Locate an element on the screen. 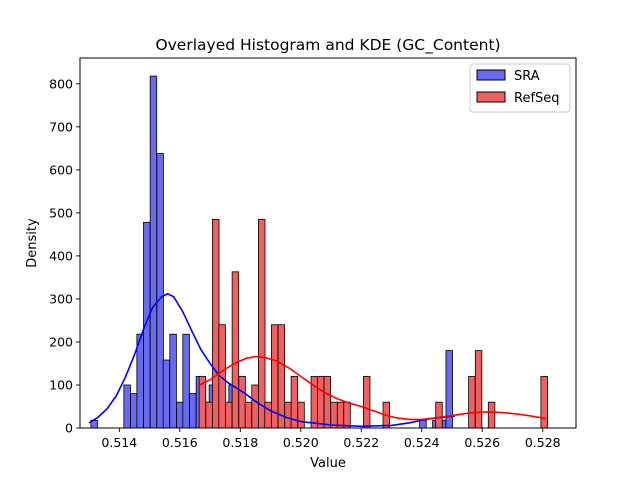 Image resolution: width=640 pixels, height=485 pixels. x-axis-label: Value is located at coordinates (328, 463).